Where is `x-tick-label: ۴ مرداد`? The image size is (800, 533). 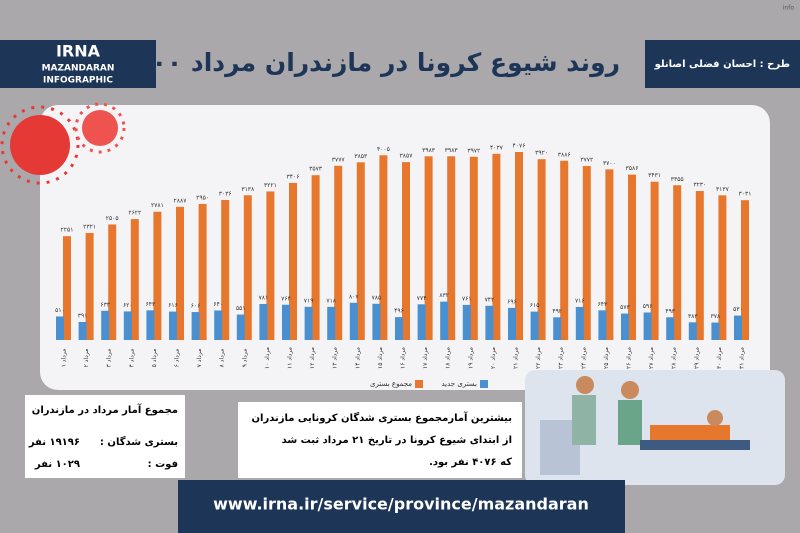 x-tick-label: ۴ مرداد is located at coordinates (131, 358).